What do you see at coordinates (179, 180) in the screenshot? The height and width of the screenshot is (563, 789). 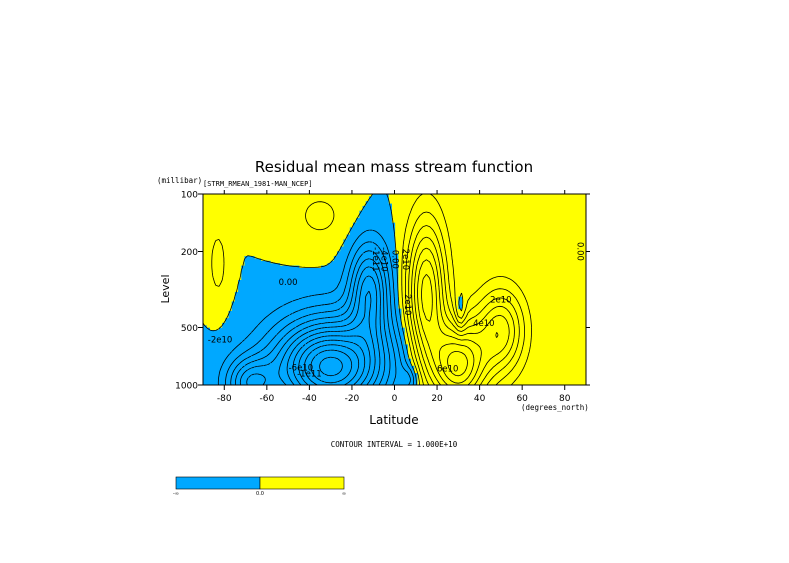 I see `y-unit-label: (millibar)` at bounding box center [179, 180].